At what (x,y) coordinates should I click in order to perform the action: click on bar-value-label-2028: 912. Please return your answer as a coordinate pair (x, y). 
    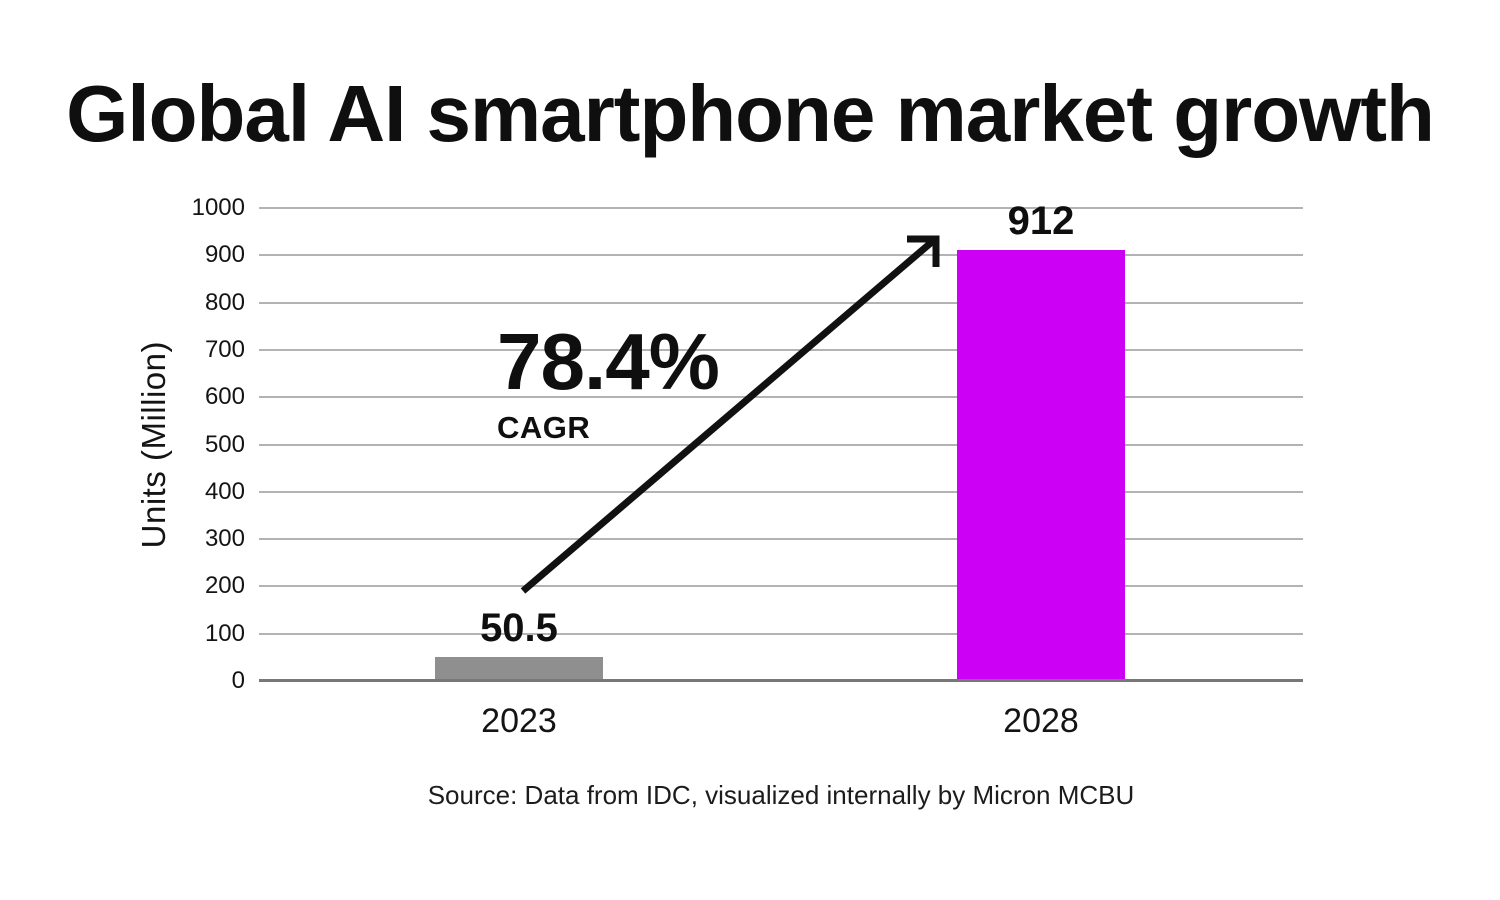
    Looking at the image, I should click on (1041, 221).